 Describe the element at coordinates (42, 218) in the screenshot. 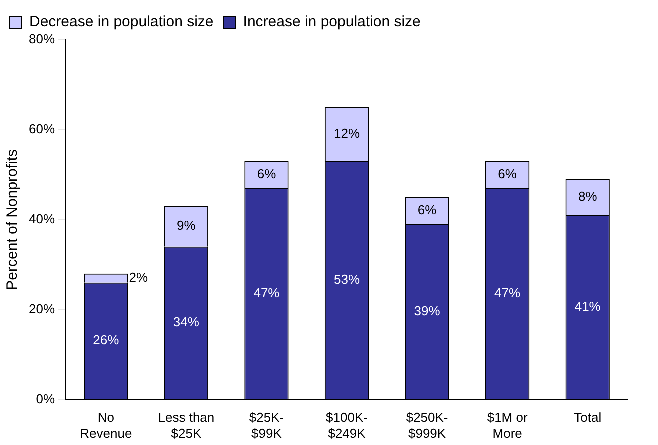

I see `y-tick-label: 40%` at that location.